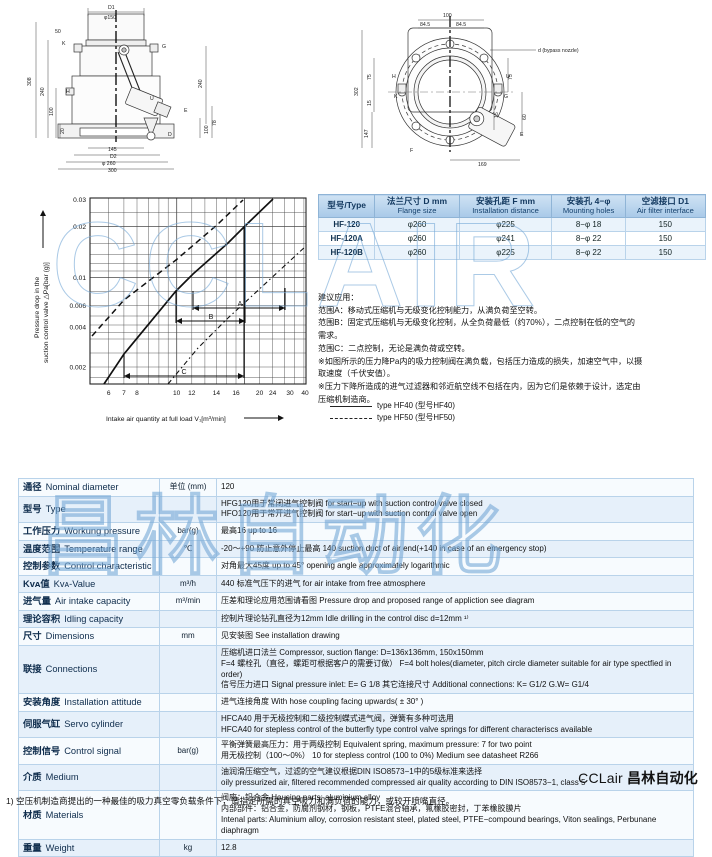  I want to click on chart-plot-frame, so click(198, 291).